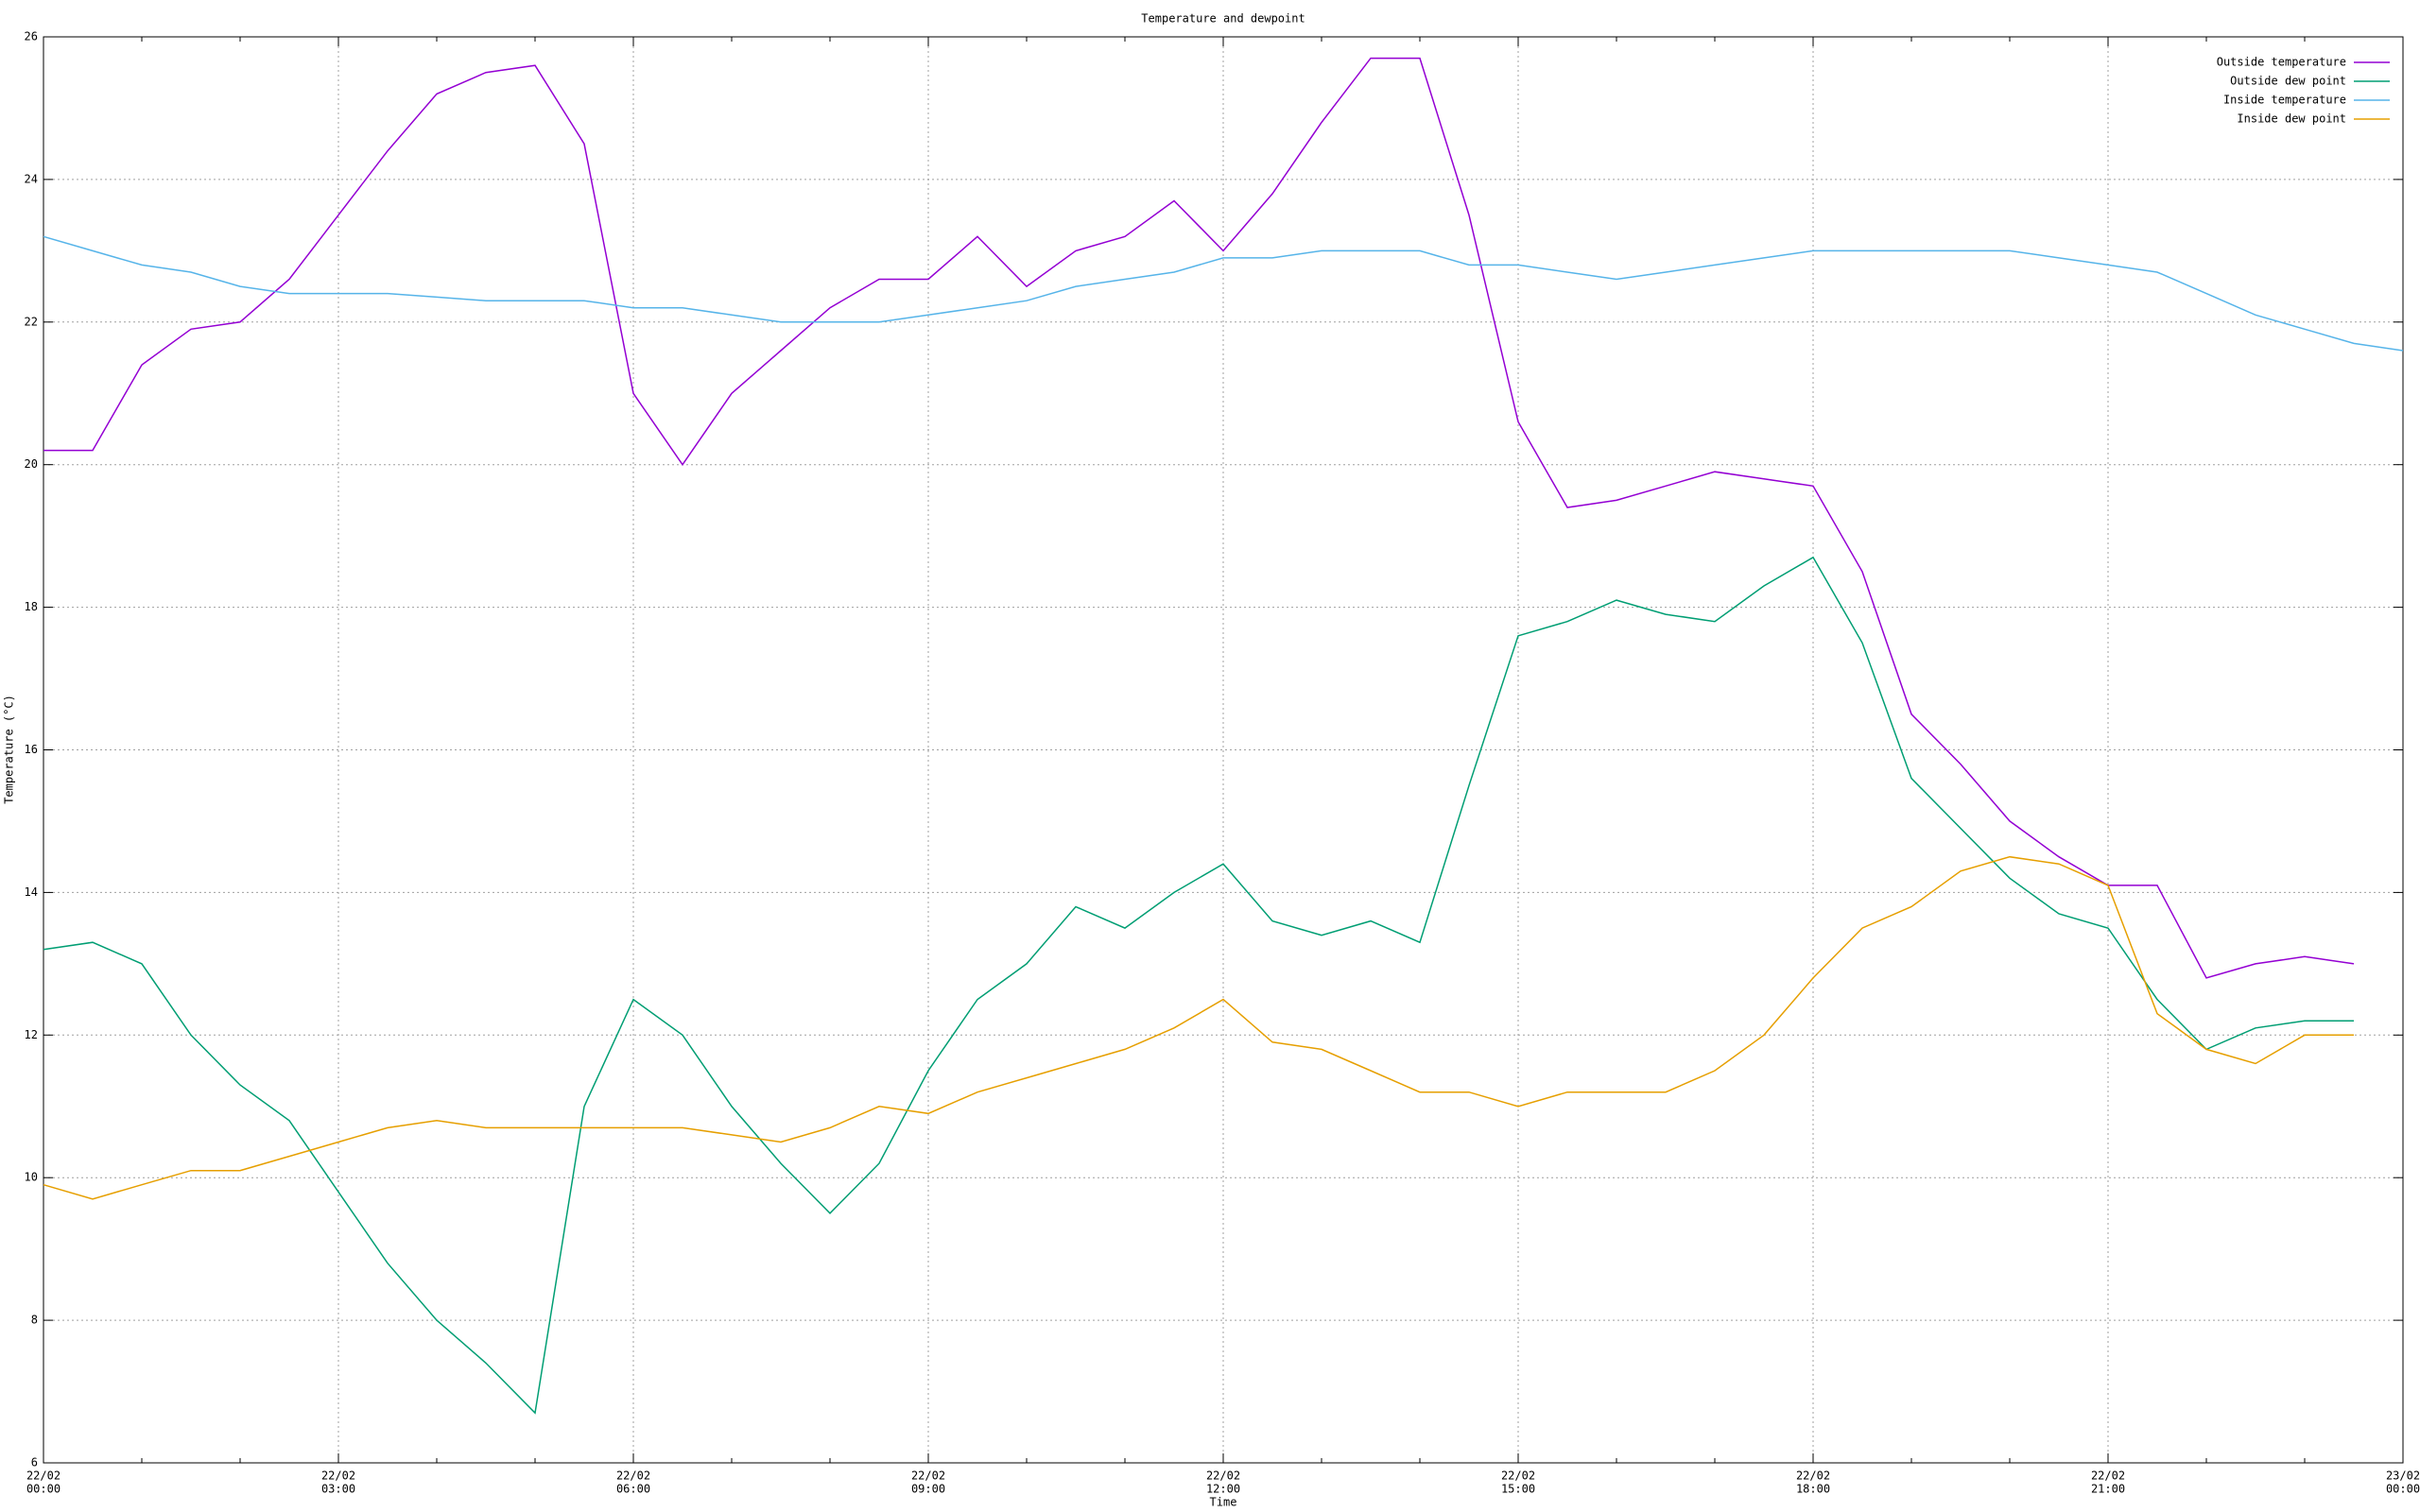 This screenshot has width=2420, height=1512. Describe the element at coordinates (34, 1320) in the screenshot. I see `y-tick-label: 8` at that location.